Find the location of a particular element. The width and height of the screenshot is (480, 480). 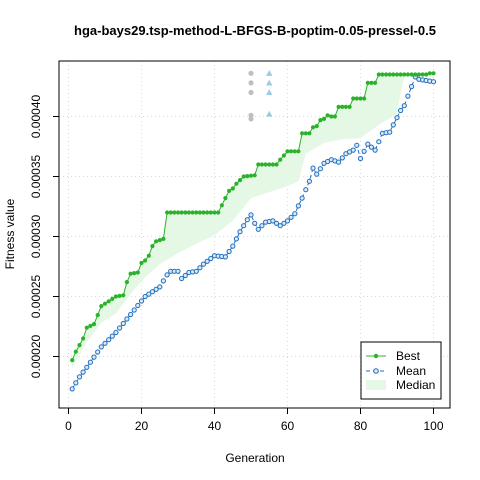

legend-best-marker is located at coordinates (376, 356).